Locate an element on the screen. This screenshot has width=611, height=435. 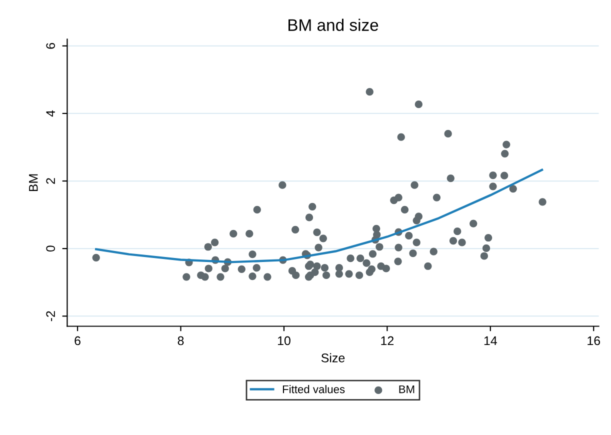
legend-label: Fitted values is located at coordinates (313, 389).